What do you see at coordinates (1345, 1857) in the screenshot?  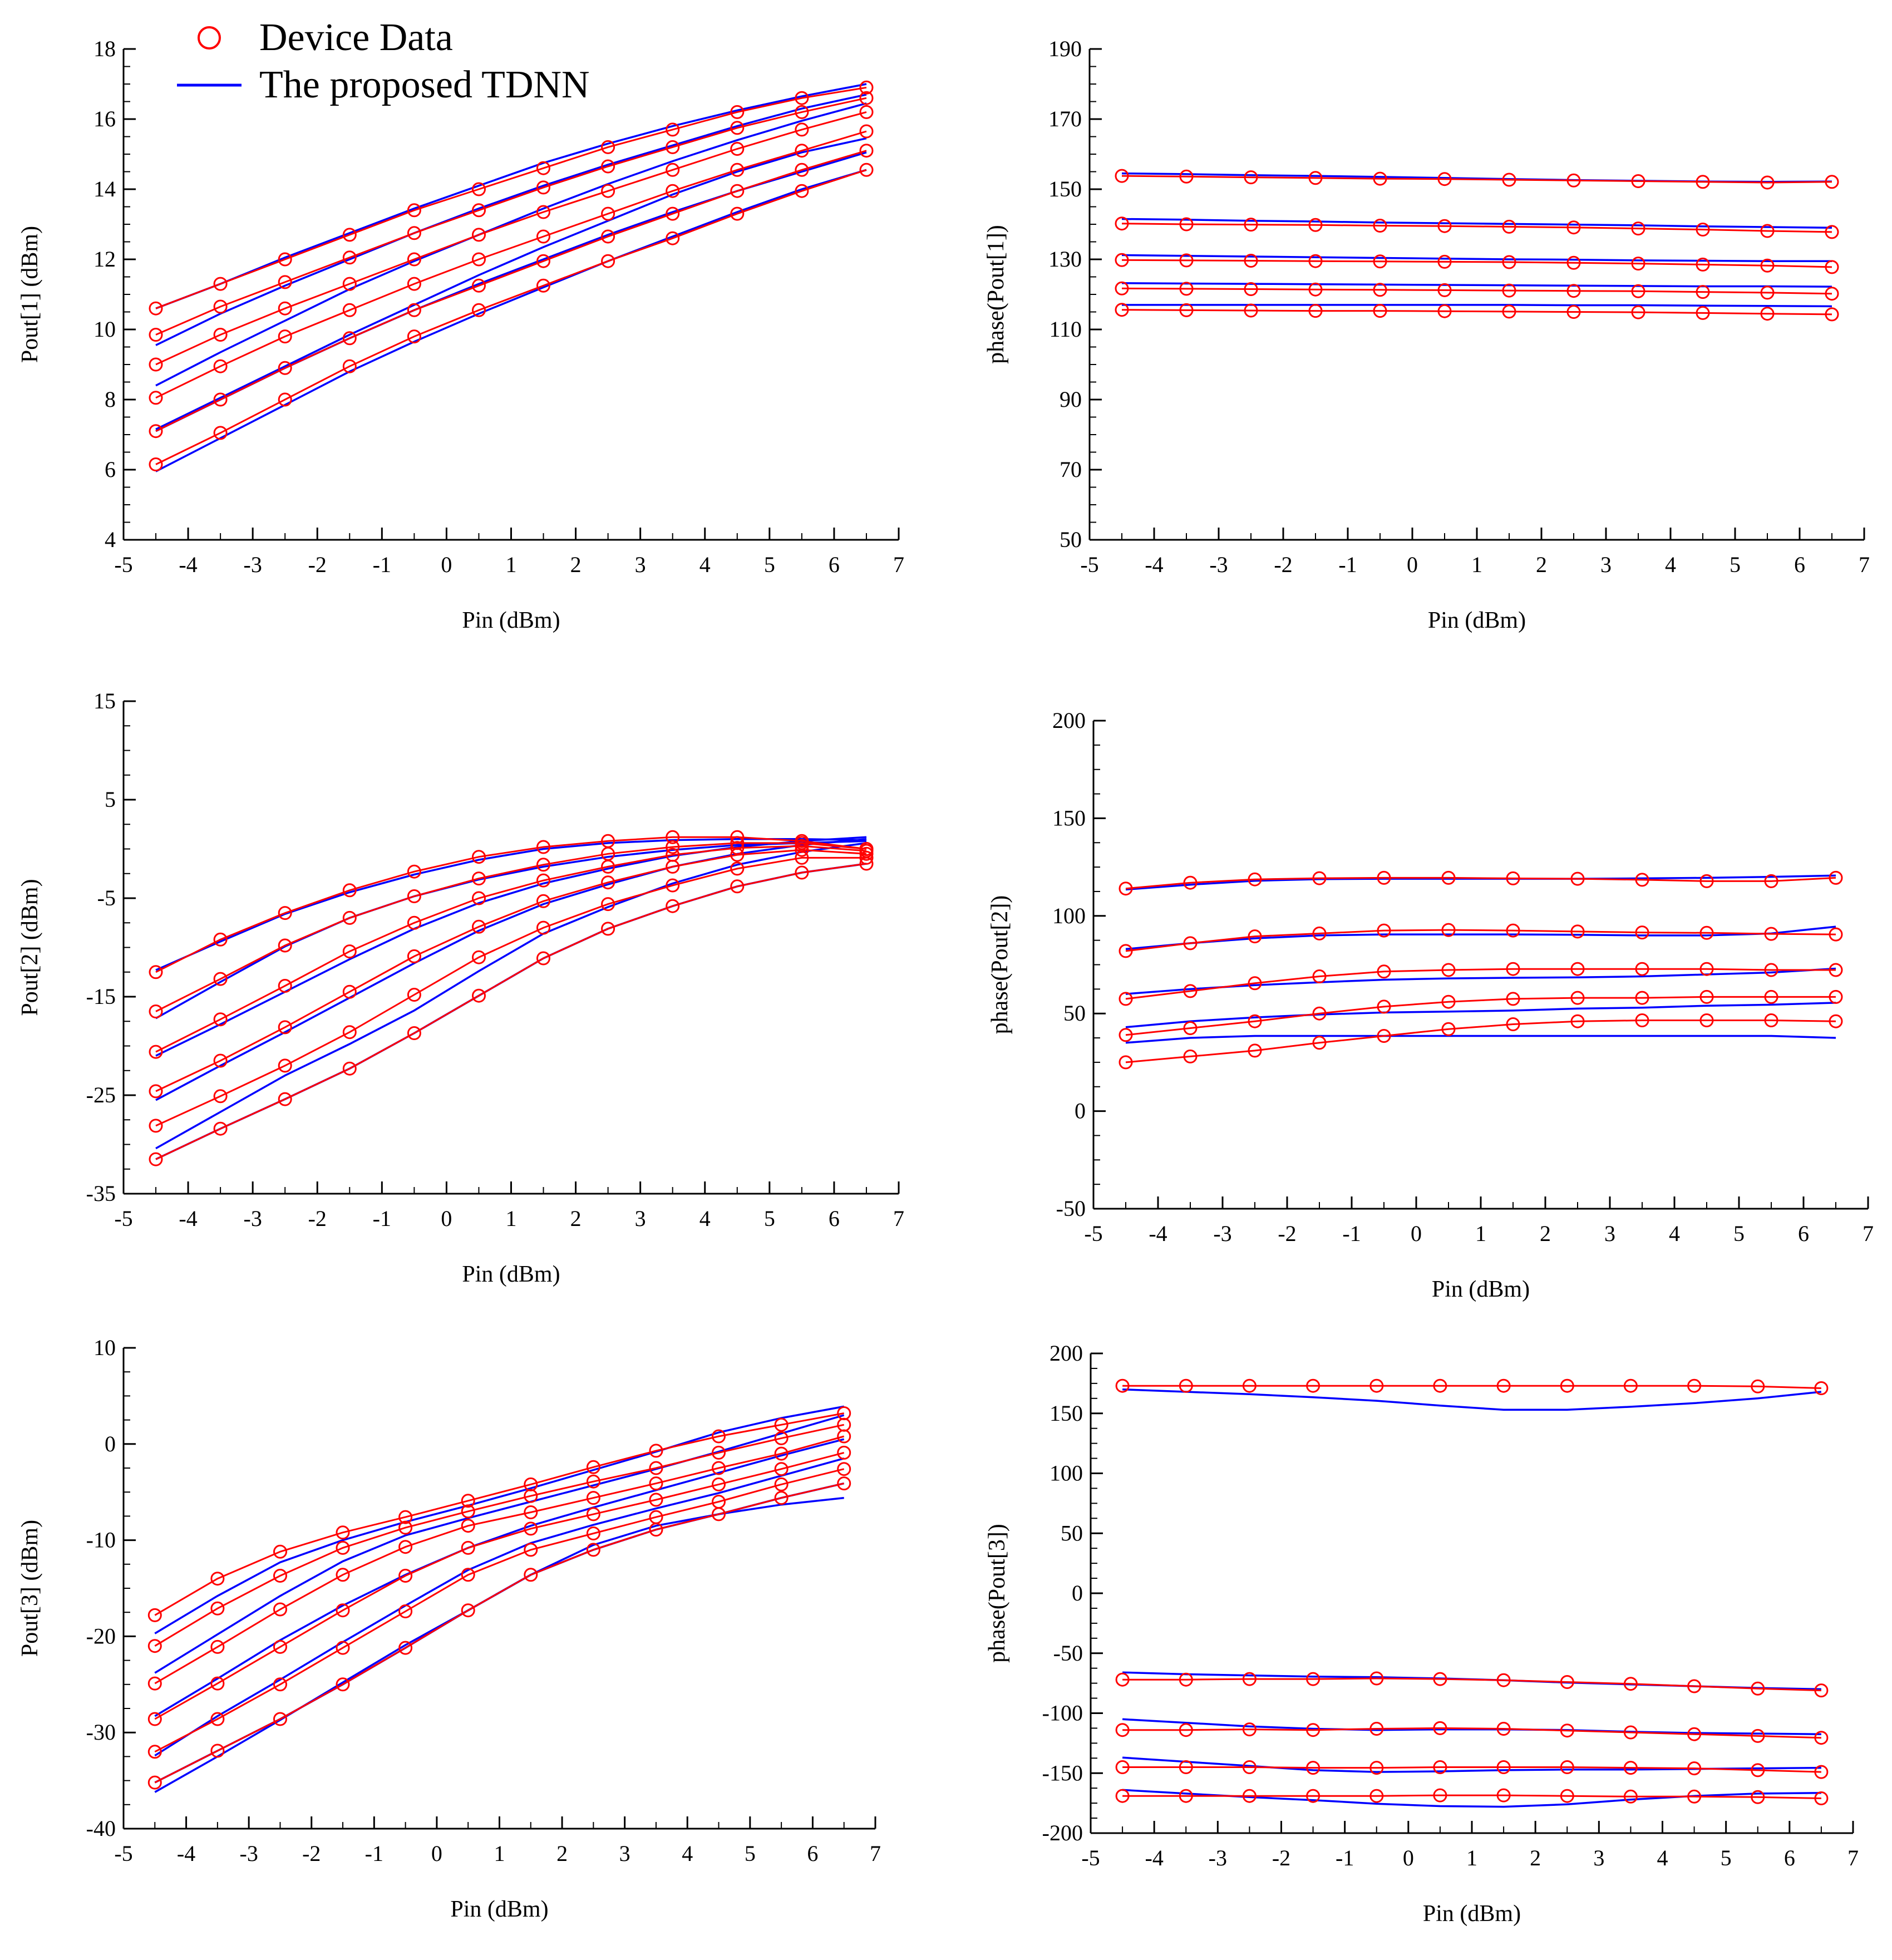 I see `x-tick-label: -1` at bounding box center [1345, 1857].